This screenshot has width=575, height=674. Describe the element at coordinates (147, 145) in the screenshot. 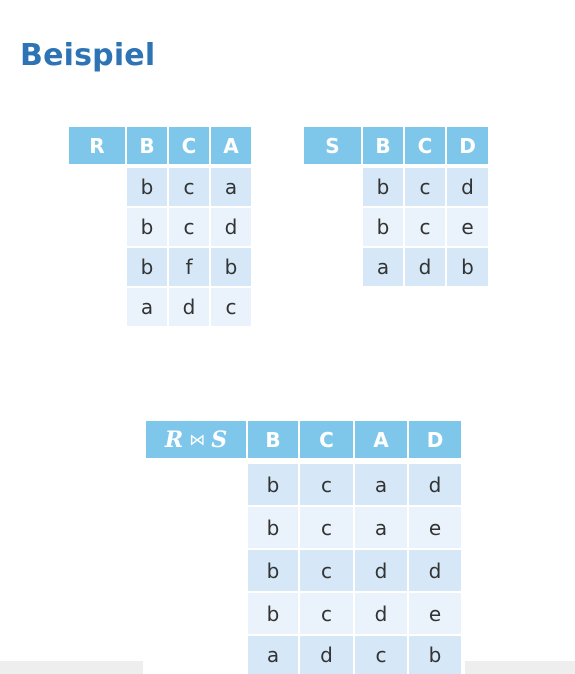

I see `table-r-column-header: B` at that location.